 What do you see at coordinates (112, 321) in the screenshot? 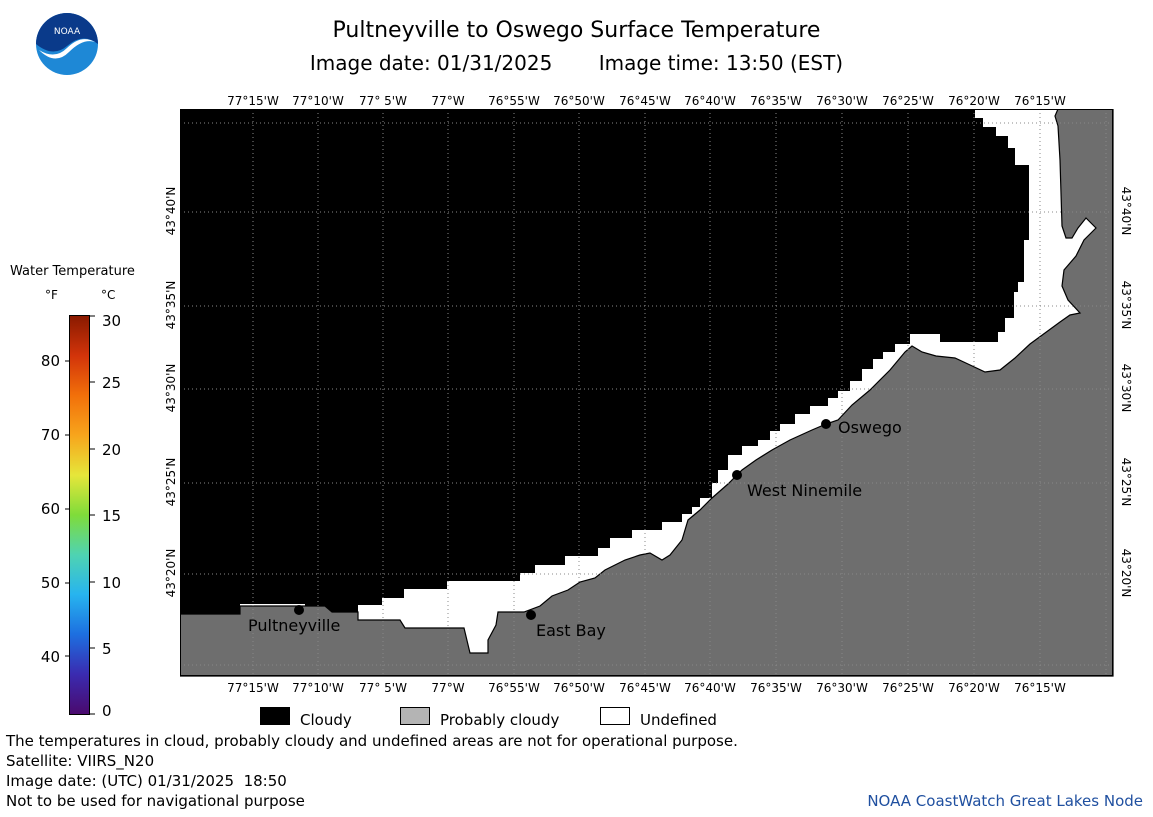
I see `colorbar-tick-c: 30` at bounding box center [112, 321].